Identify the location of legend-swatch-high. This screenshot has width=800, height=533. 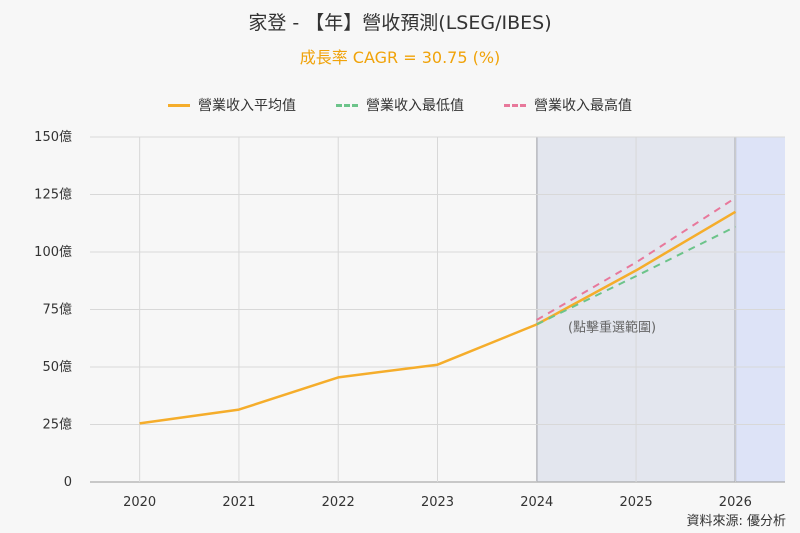
(515, 105).